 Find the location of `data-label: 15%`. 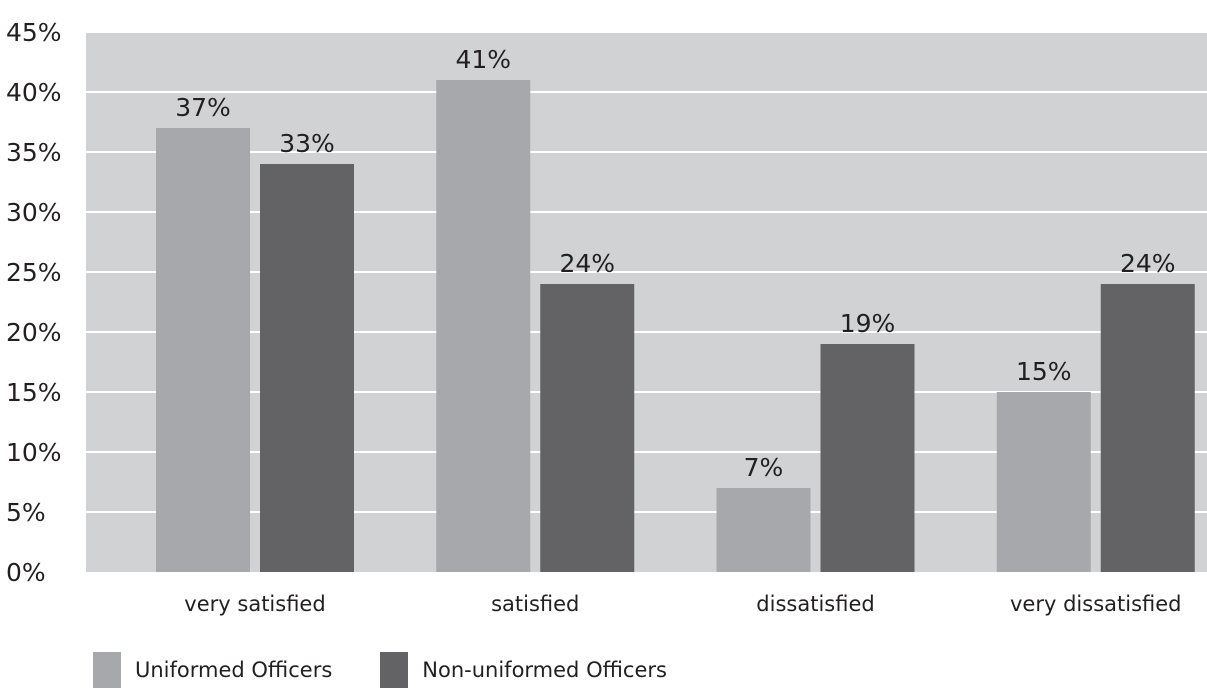

data-label: 15% is located at coordinates (1044, 371).